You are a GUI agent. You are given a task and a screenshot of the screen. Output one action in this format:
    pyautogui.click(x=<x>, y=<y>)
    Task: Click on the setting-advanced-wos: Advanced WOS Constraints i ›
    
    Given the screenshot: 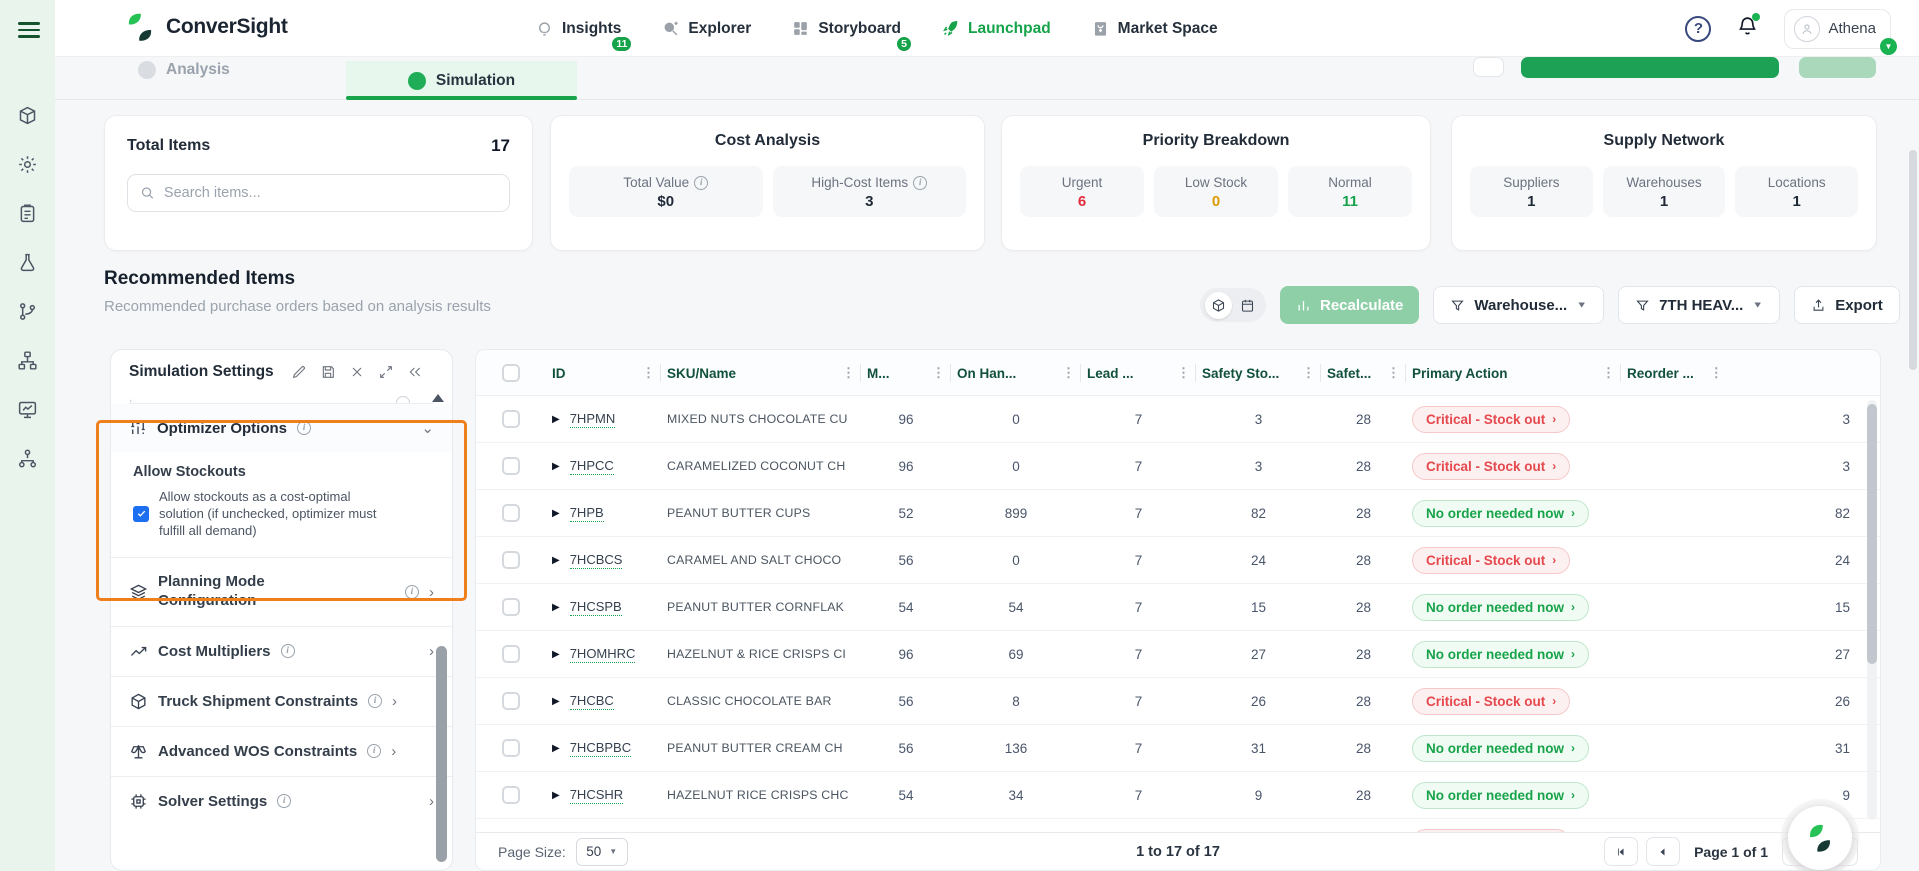 What is the action you would take?
    pyautogui.click(x=281, y=750)
    